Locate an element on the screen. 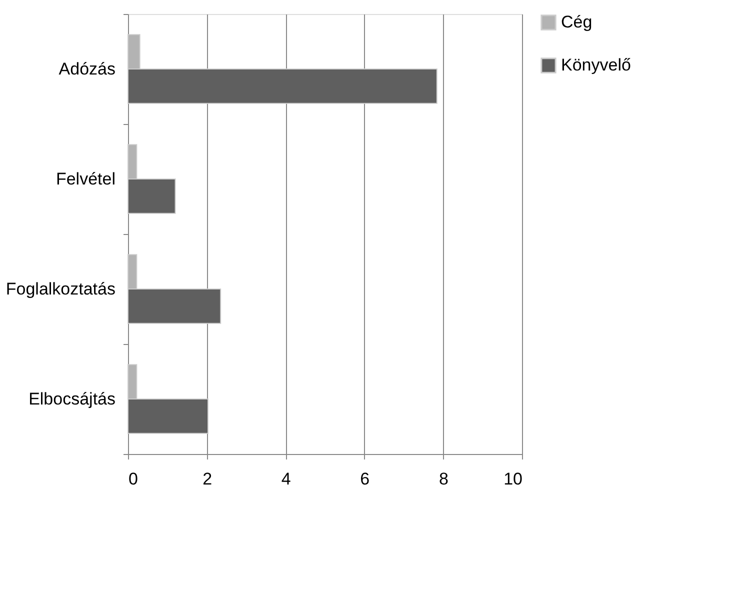  x-tick-label: 0 is located at coordinates (133, 479).